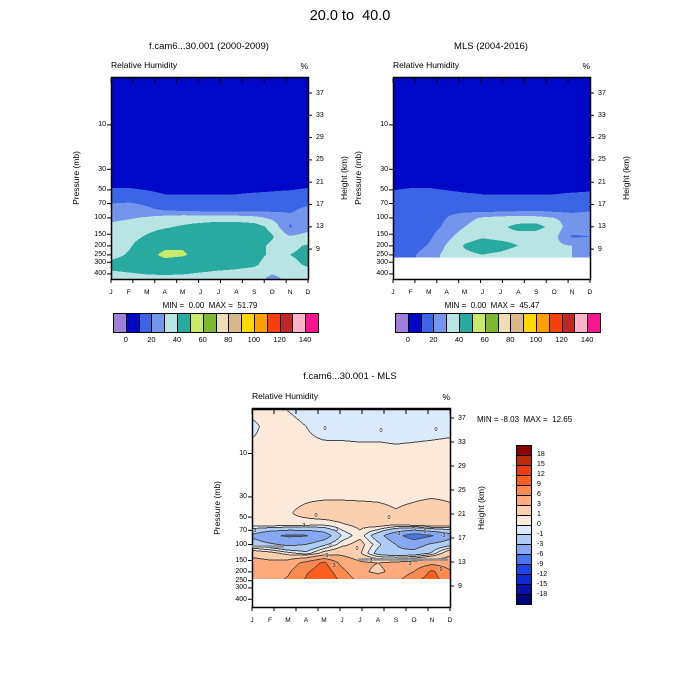 The height and width of the screenshot is (700, 700). I want to click on colorbar-label: 100, so click(536, 339).